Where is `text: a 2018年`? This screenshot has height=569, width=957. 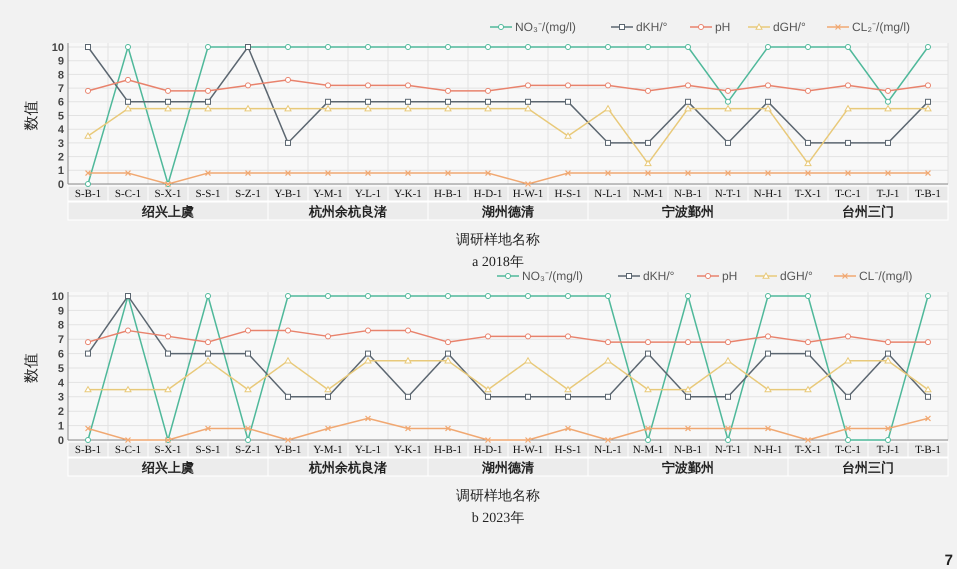 text: a 2018年 is located at coordinates (498, 262).